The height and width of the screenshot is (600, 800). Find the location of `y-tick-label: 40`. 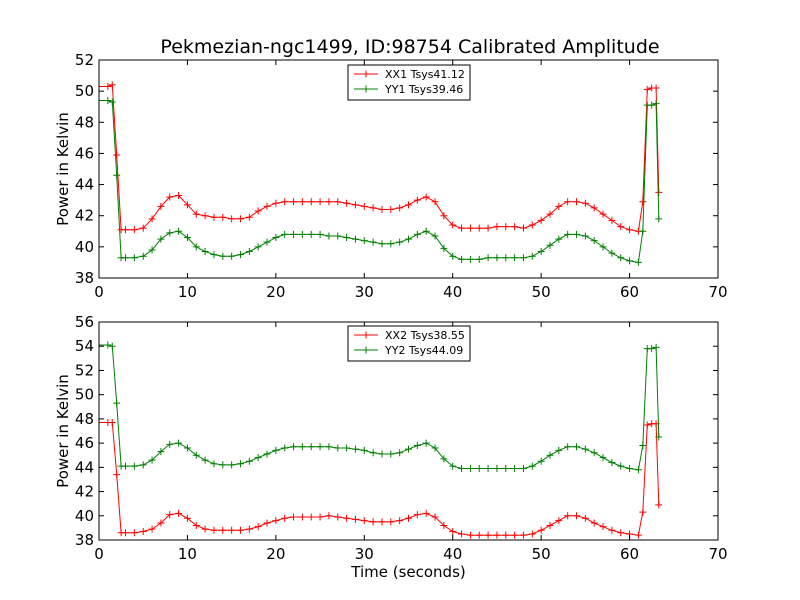

y-tick-label: 40 is located at coordinates (84, 516).